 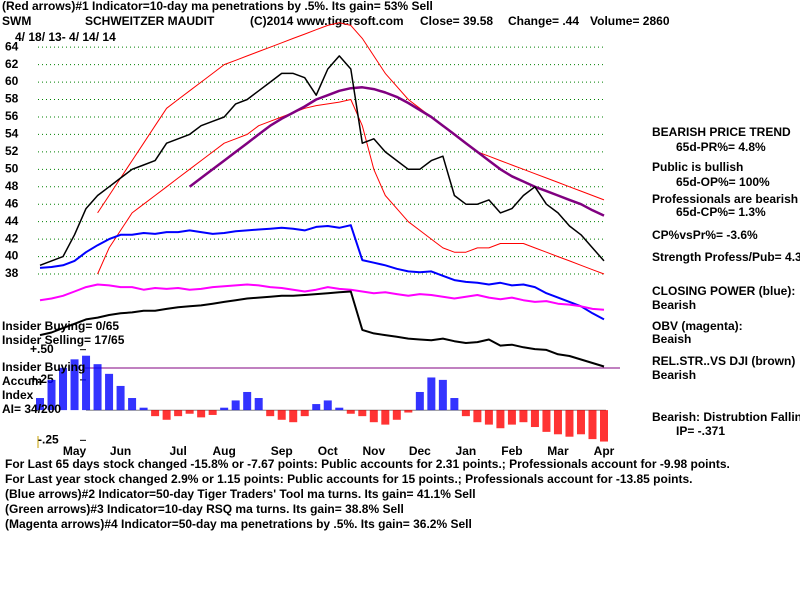 I want to click on y-tick-label: 64, so click(x=12, y=46).